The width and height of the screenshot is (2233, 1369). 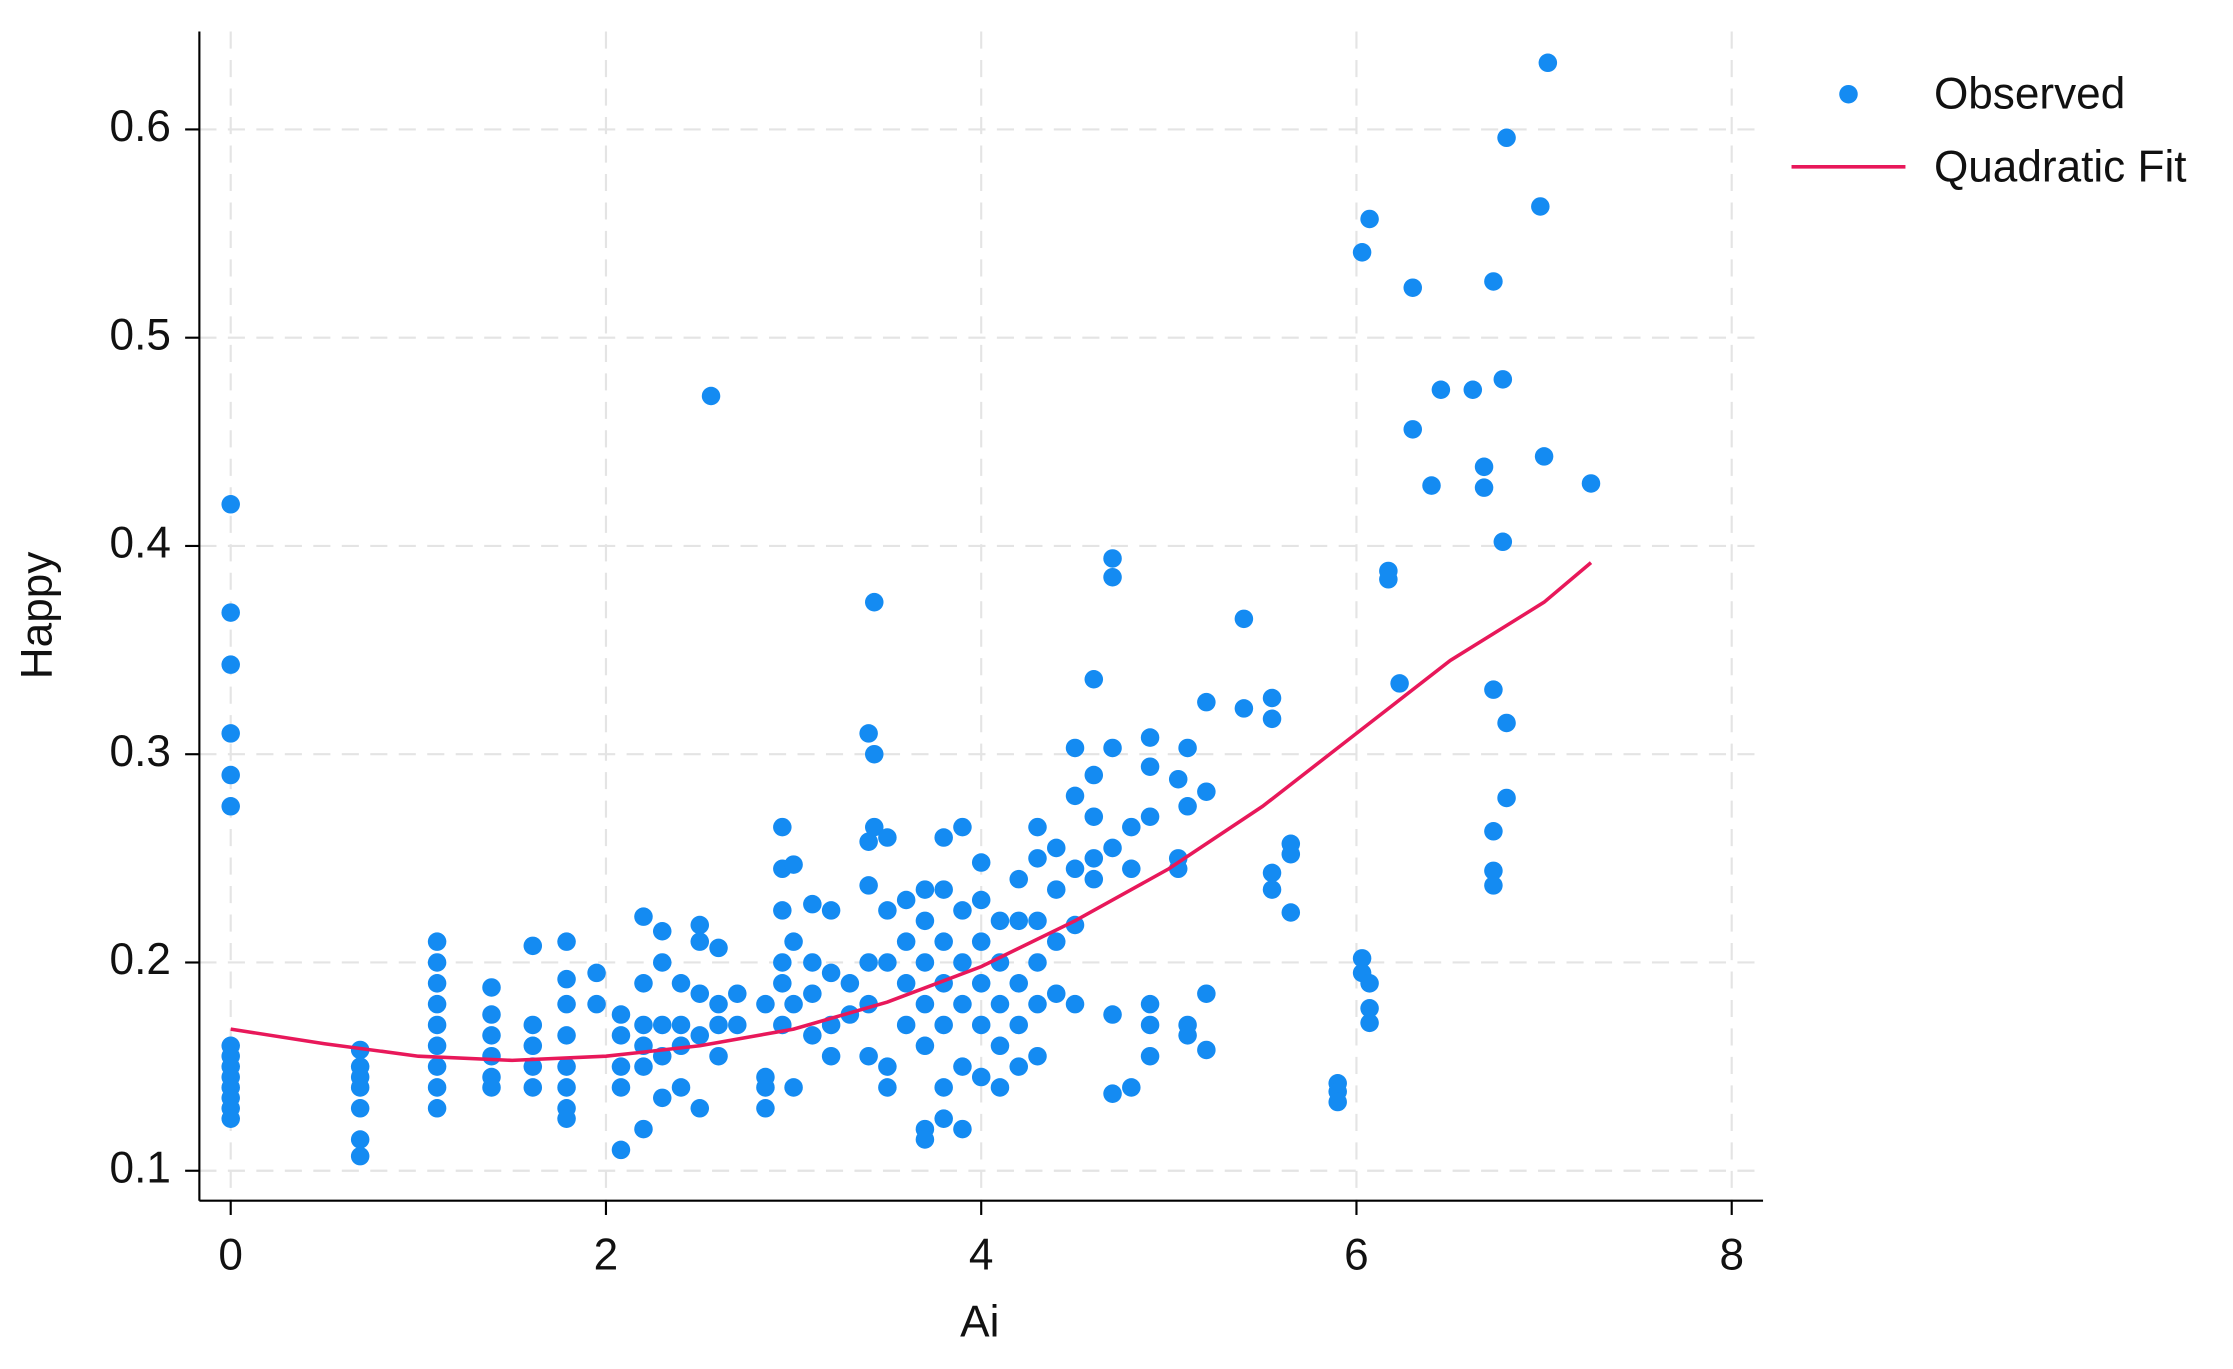 I want to click on legend: Observed Quadratic Fit, so click(x=1989, y=130).